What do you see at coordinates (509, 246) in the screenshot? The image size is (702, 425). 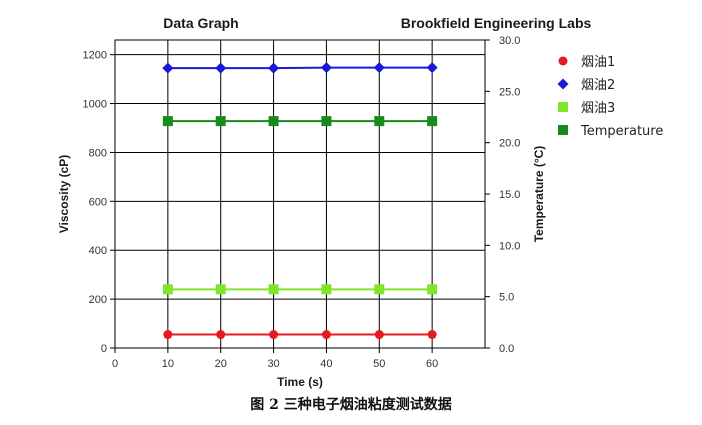 I see `y2-tick-label: 10.0` at bounding box center [509, 246].